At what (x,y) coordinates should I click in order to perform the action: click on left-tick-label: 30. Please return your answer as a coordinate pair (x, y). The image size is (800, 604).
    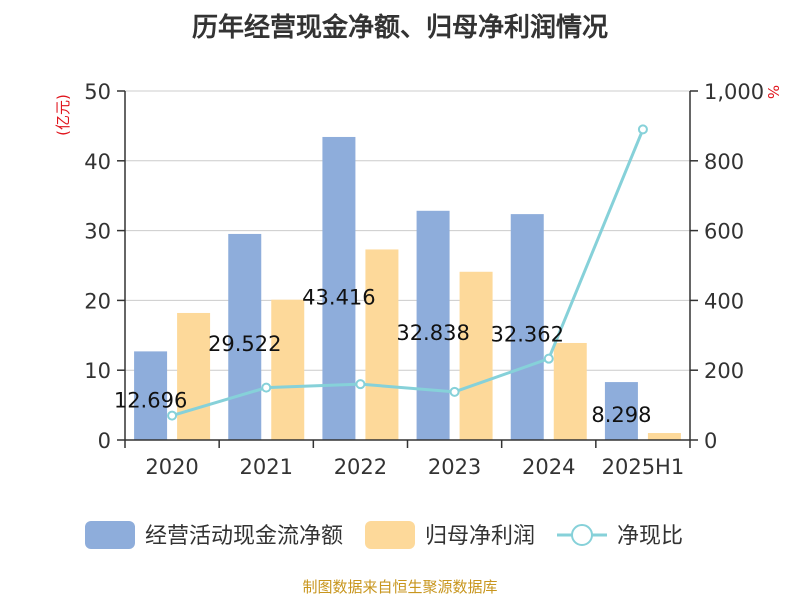
    Looking at the image, I should click on (97, 232).